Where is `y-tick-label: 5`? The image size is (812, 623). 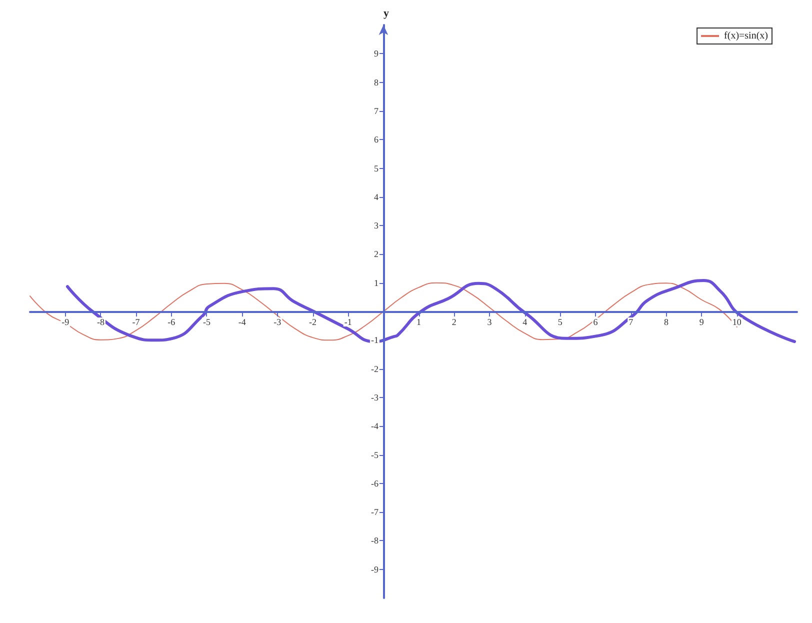
y-tick-label: 5 is located at coordinates (376, 168).